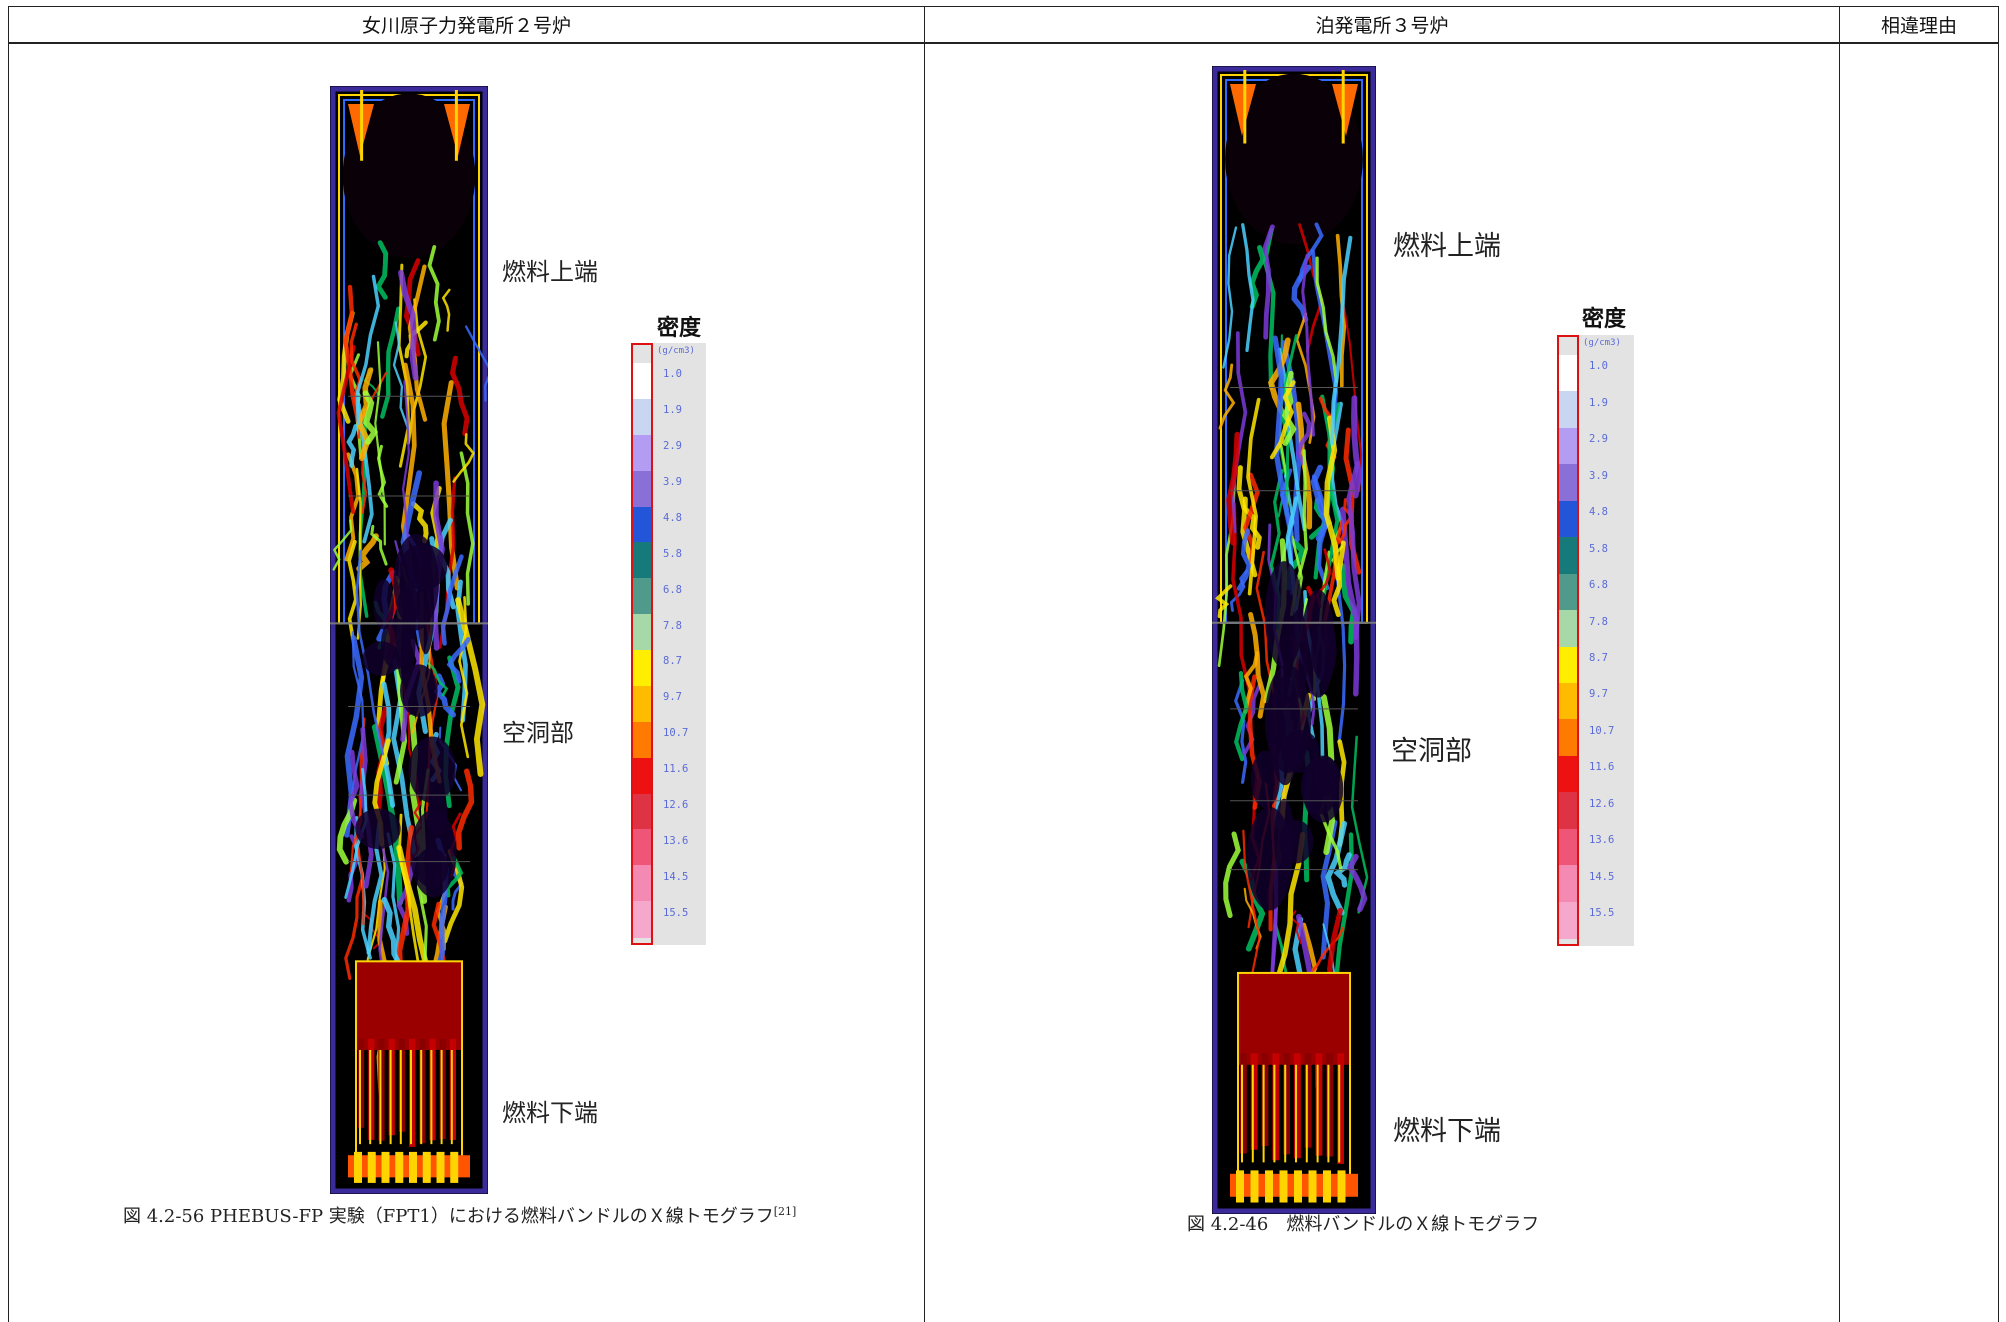 Image resolution: width=2006 pixels, height=1322 pixels. What do you see at coordinates (1382, 25) in the screenshot?
I see `header-tomari: 泊発電所３号炉` at bounding box center [1382, 25].